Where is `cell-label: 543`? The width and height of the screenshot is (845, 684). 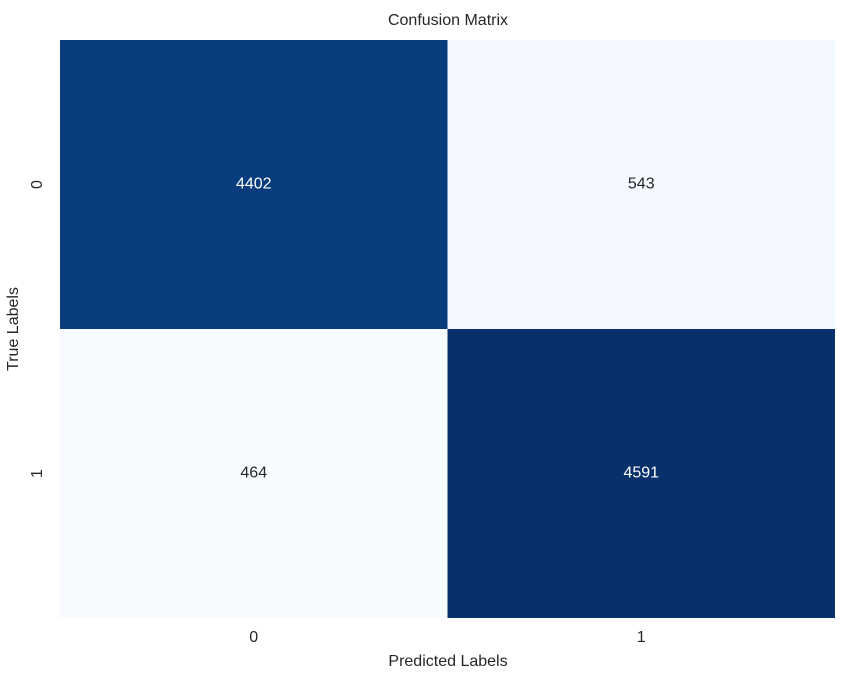
cell-label: 543 is located at coordinates (641, 184).